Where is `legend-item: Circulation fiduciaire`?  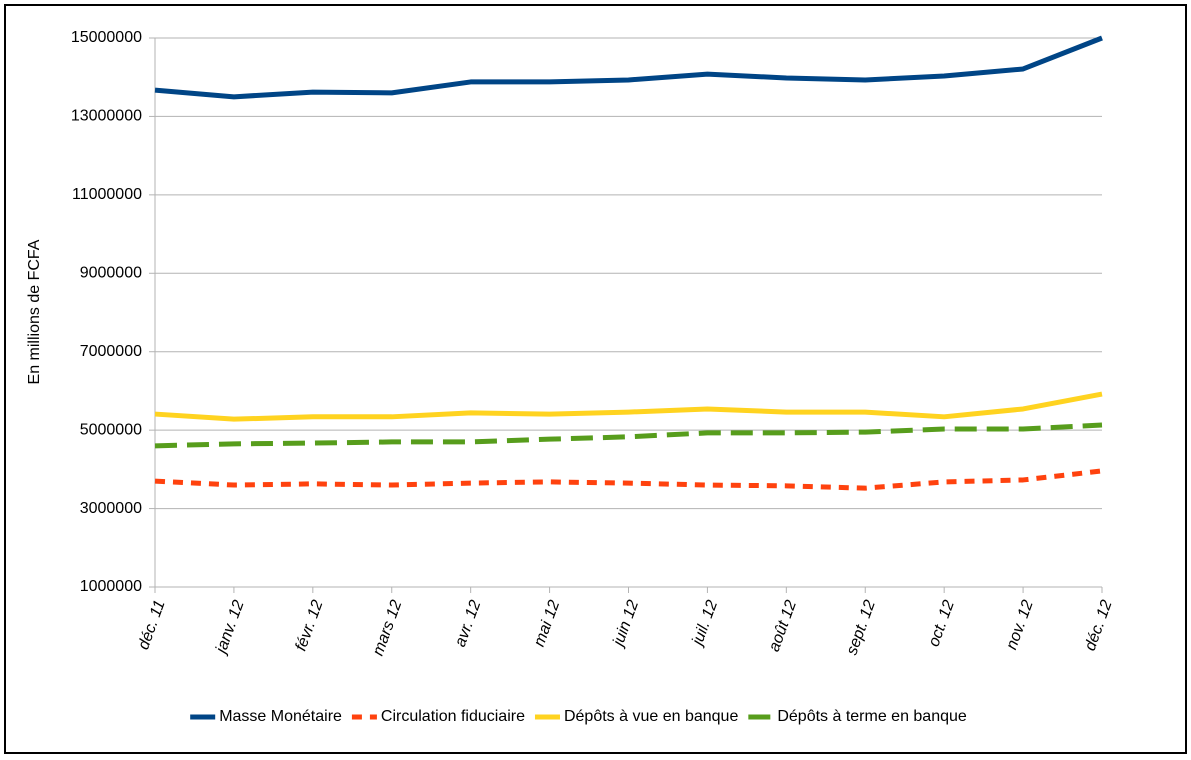 legend-item: Circulation fiduciaire is located at coordinates (438, 716).